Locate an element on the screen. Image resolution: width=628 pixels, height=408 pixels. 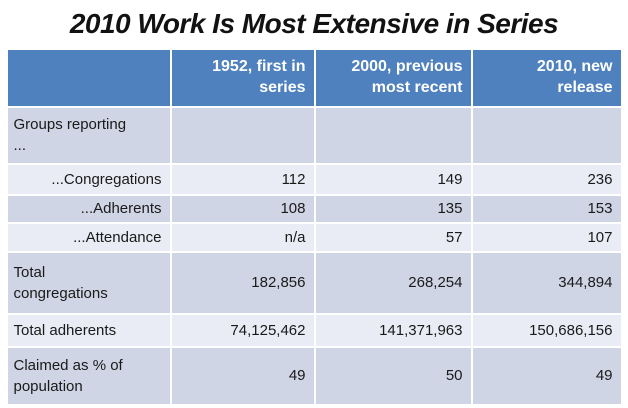
value-cell: 107 is located at coordinates (546, 237).